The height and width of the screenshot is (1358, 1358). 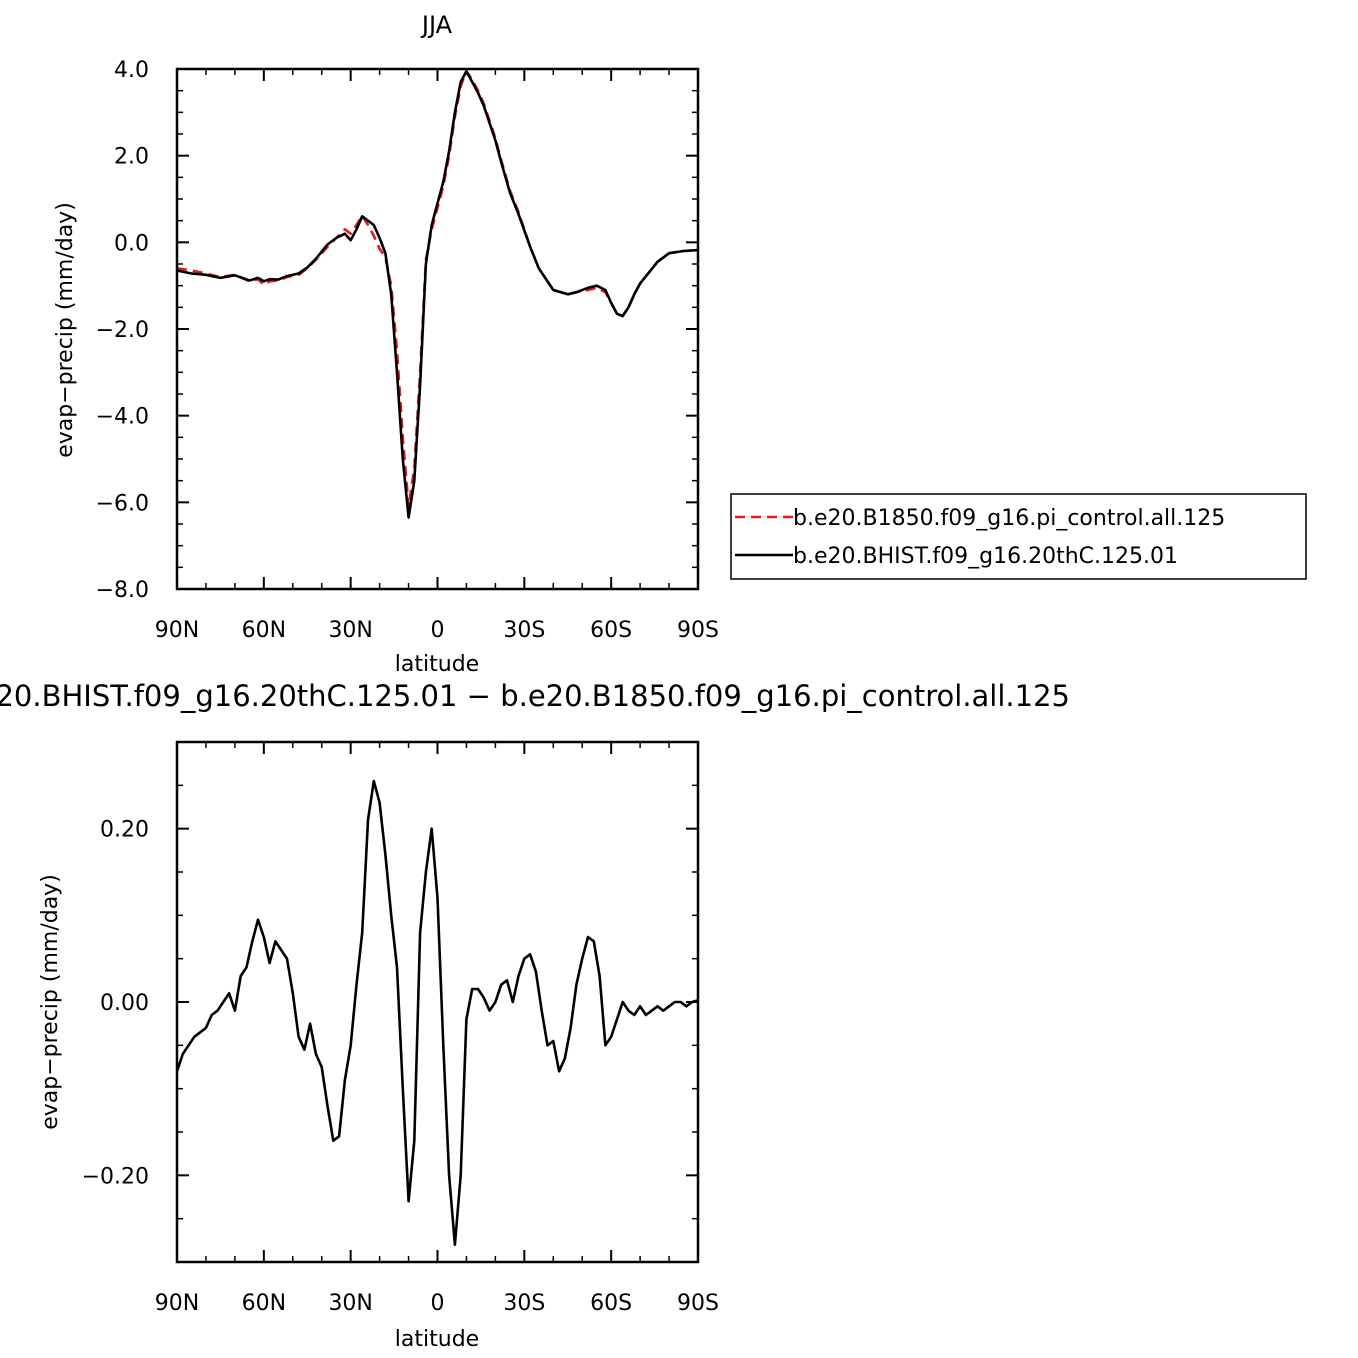 I want to click on chart-top-series, so click(x=437, y=294).